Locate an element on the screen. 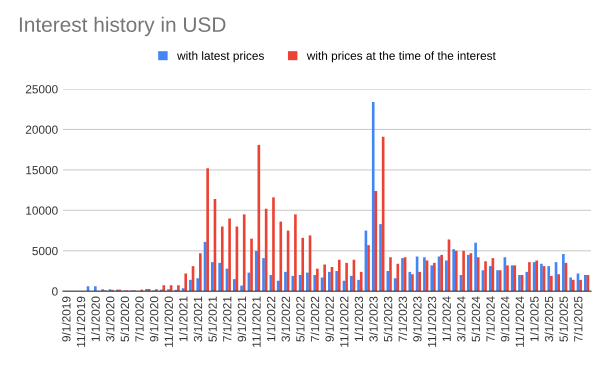 The image size is (600, 371). x-tick-label: 7/1/2020 is located at coordinates (139, 319).